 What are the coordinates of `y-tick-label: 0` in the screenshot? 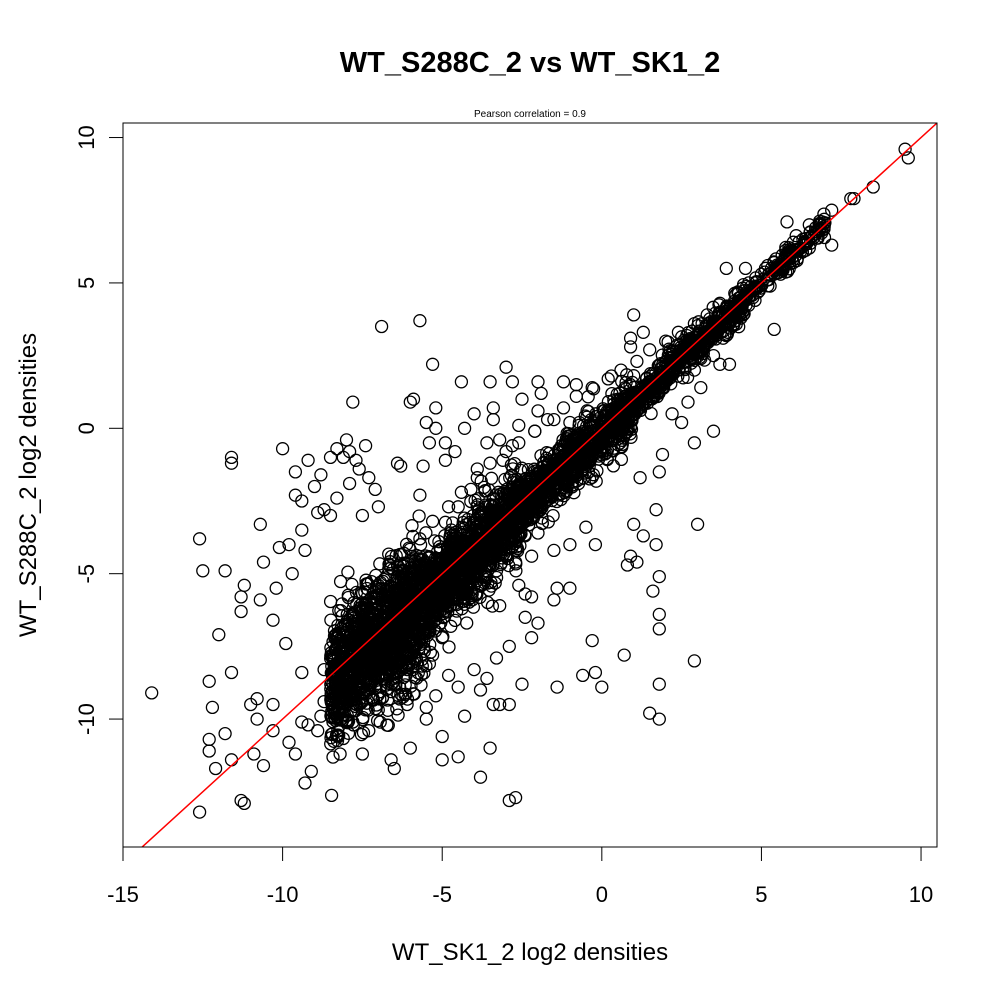 It's located at (86, 428).